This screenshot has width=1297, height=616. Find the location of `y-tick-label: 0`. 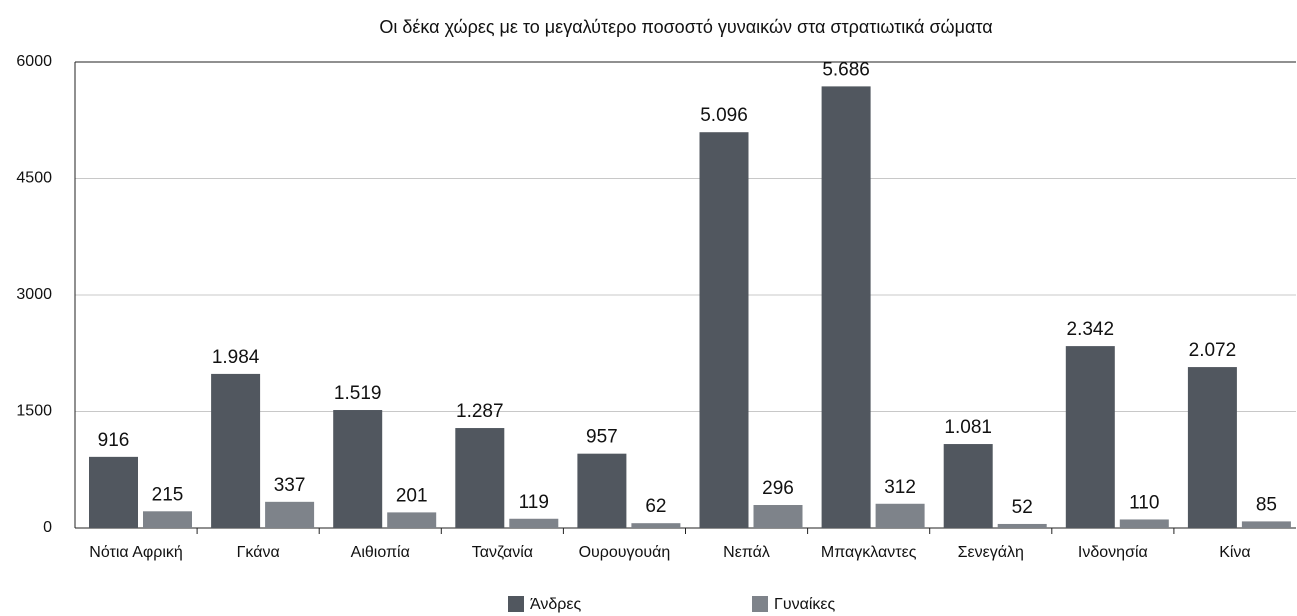

y-tick-label: 0 is located at coordinates (47, 527).